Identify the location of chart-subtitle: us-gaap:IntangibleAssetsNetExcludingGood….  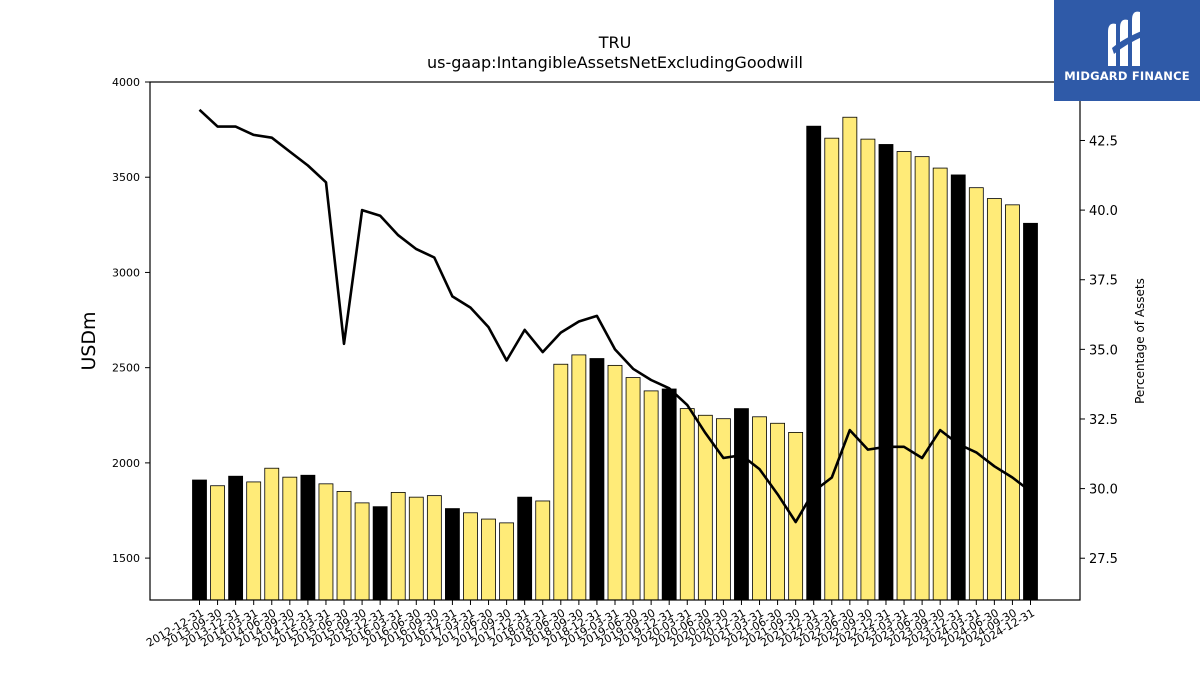
(615, 62).